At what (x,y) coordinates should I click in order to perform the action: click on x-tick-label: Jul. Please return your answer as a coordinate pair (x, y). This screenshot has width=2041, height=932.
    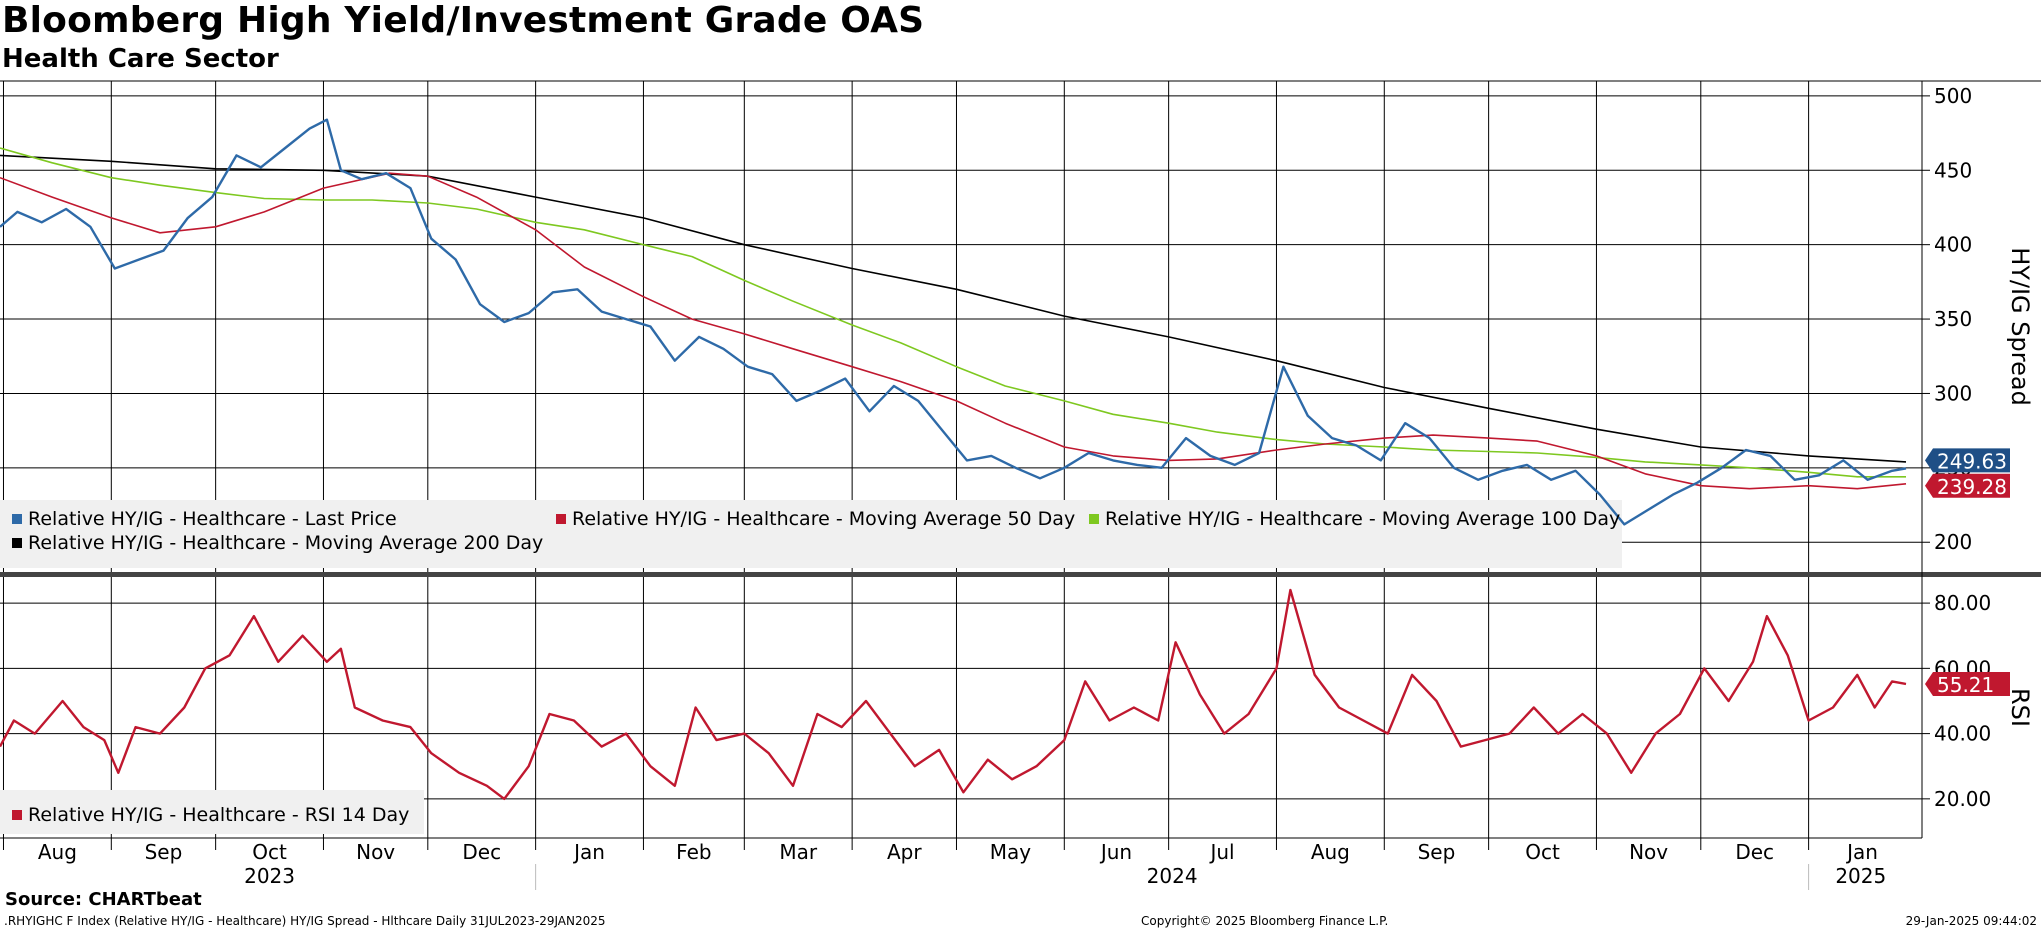
    Looking at the image, I should click on (1221, 852).